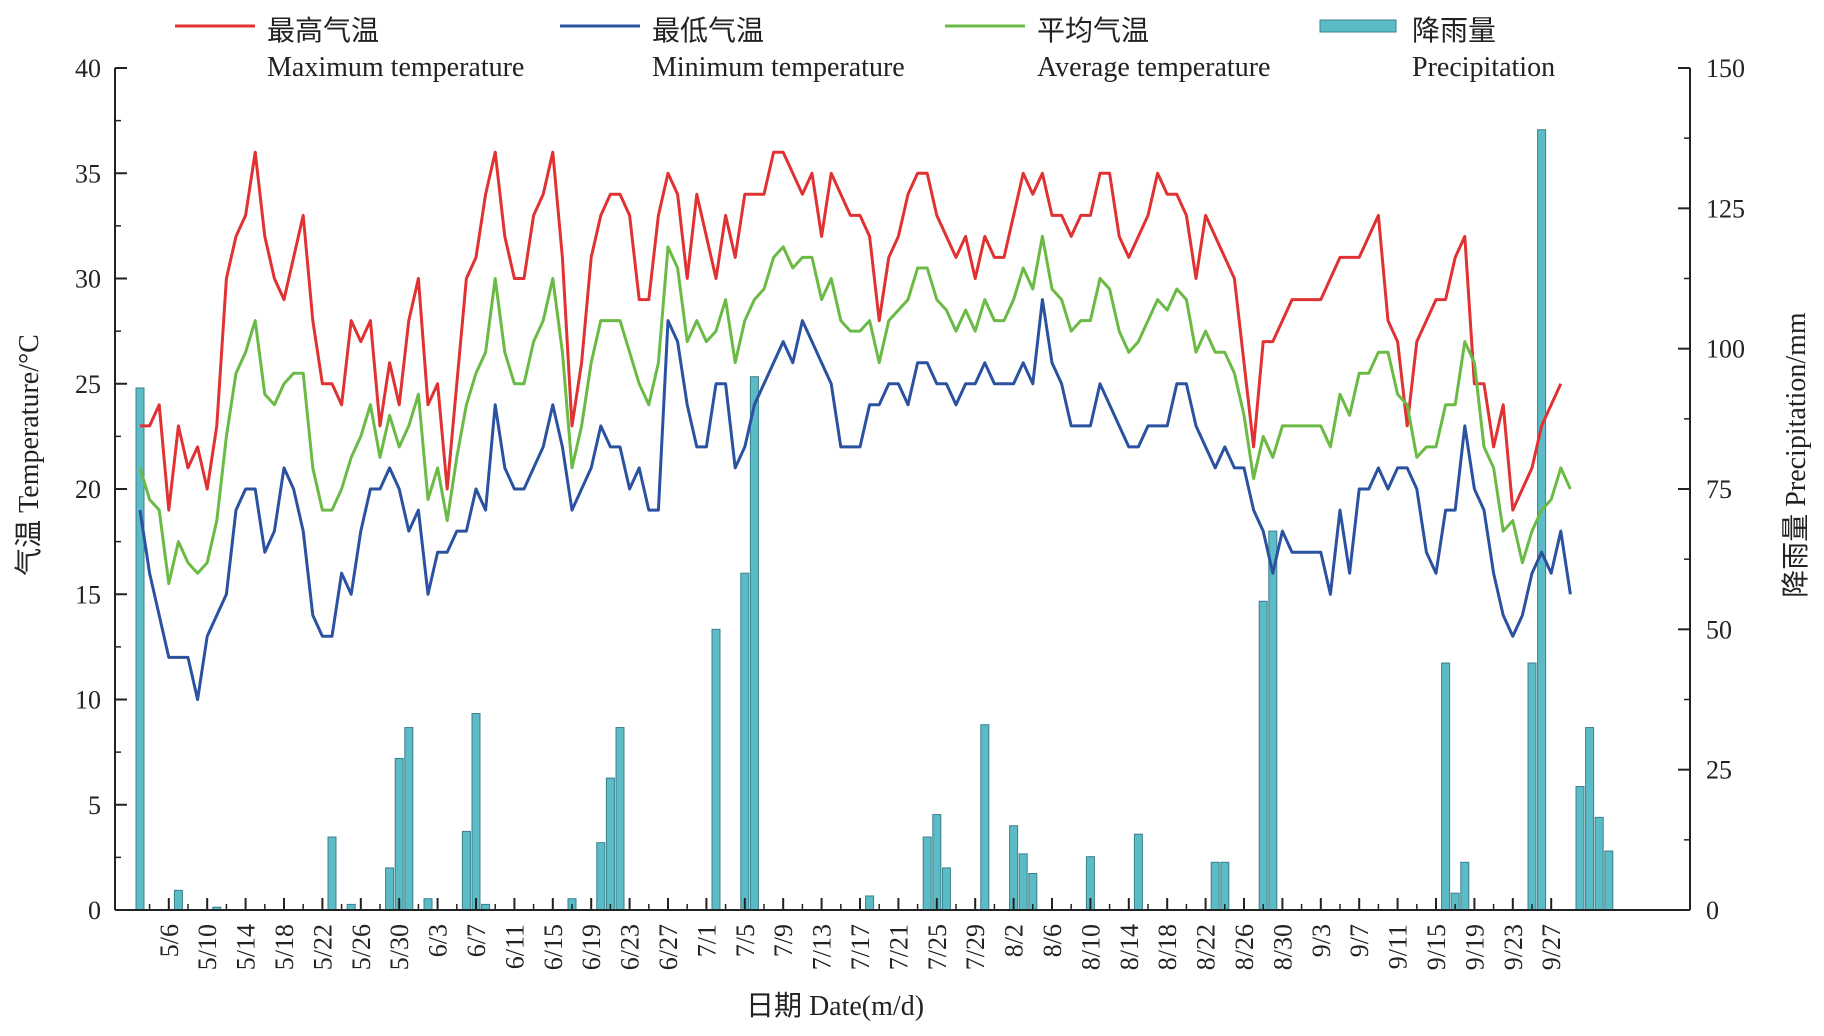 The image size is (1824, 1036). What do you see at coordinates (975, 947) in the screenshot?
I see `x-tick-label: 7/29` at bounding box center [975, 947].